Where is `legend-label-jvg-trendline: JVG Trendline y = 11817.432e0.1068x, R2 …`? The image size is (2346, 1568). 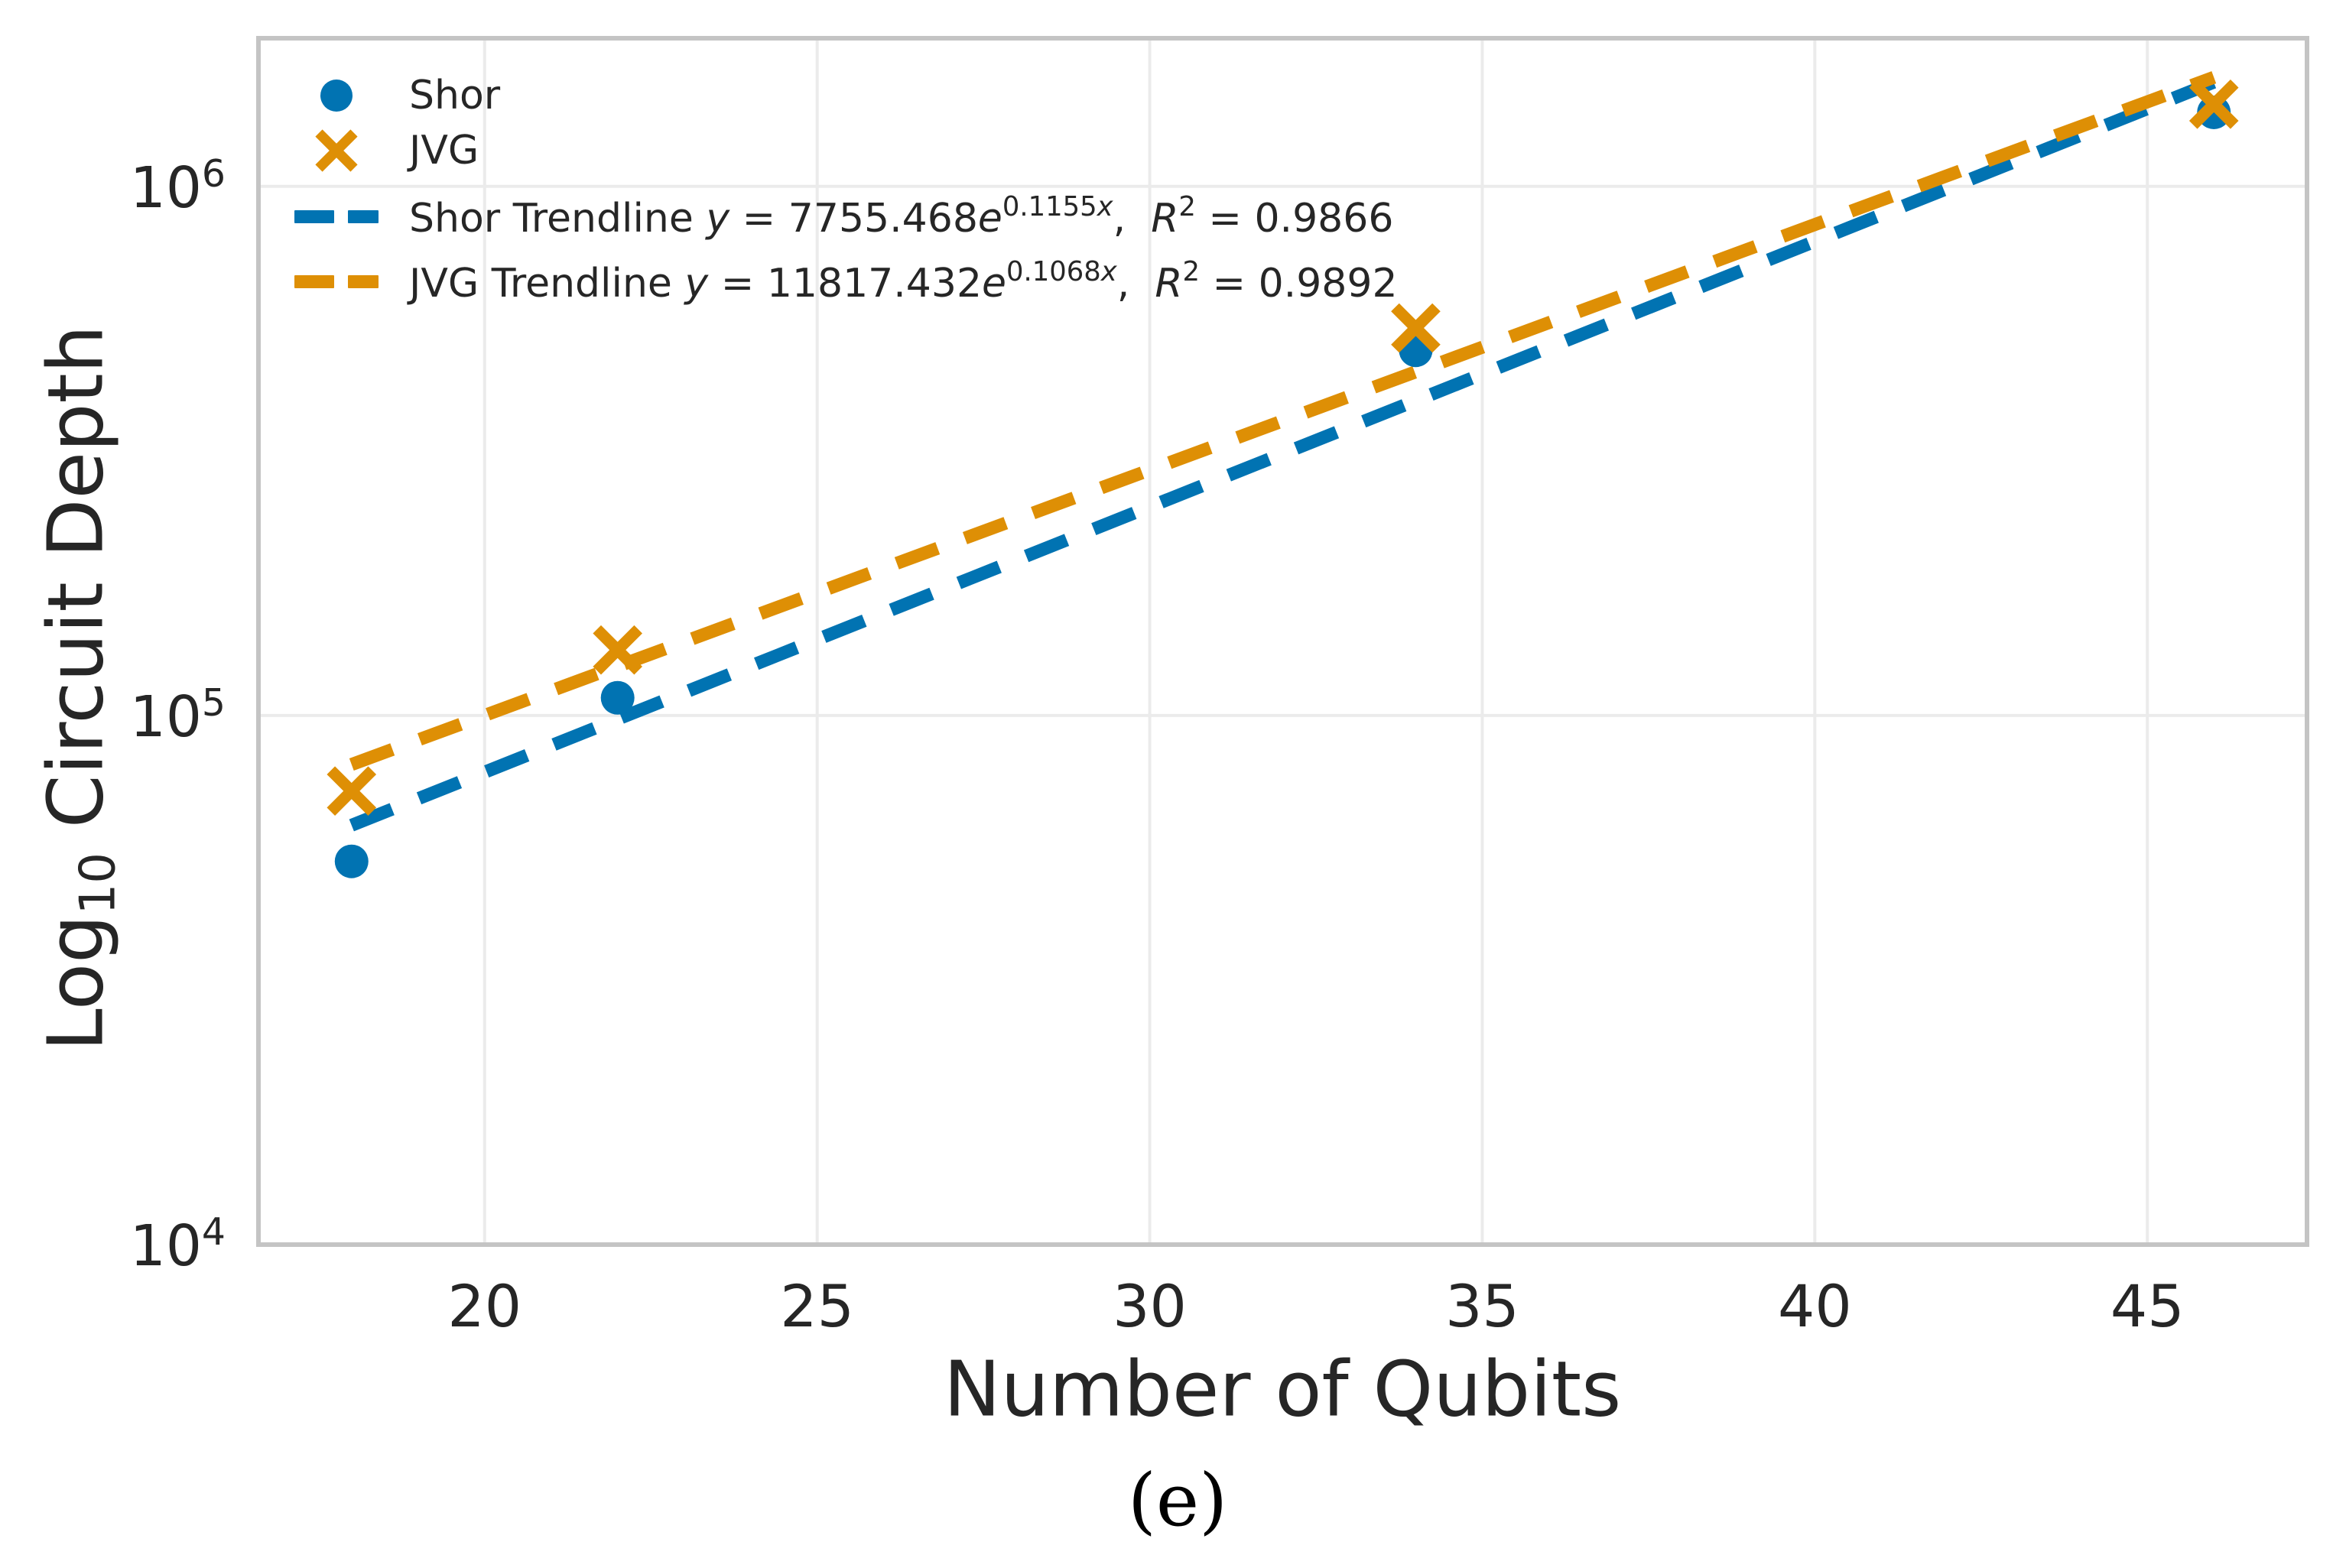 legend-label-jvg-trendline: JVG Trendline y = 11817.432e0.1068x, R2 … is located at coordinates (903, 281).